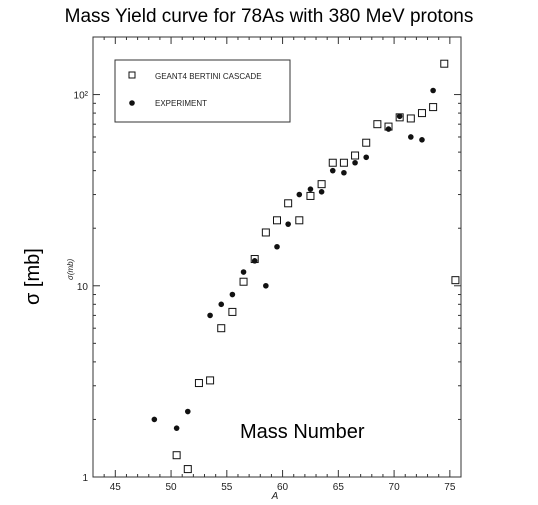  What do you see at coordinates (395, 487) in the screenshot?
I see `x-tick-label: 70` at bounding box center [395, 487].